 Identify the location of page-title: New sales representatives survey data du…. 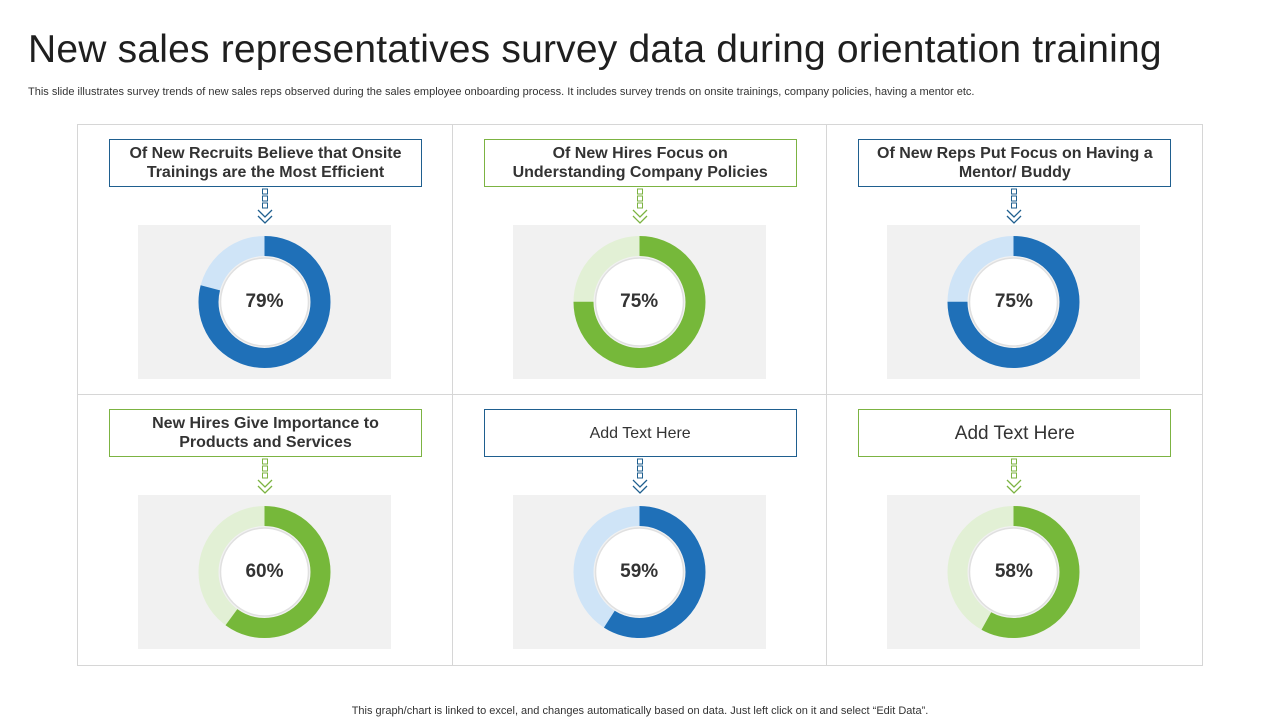
(595, 49).